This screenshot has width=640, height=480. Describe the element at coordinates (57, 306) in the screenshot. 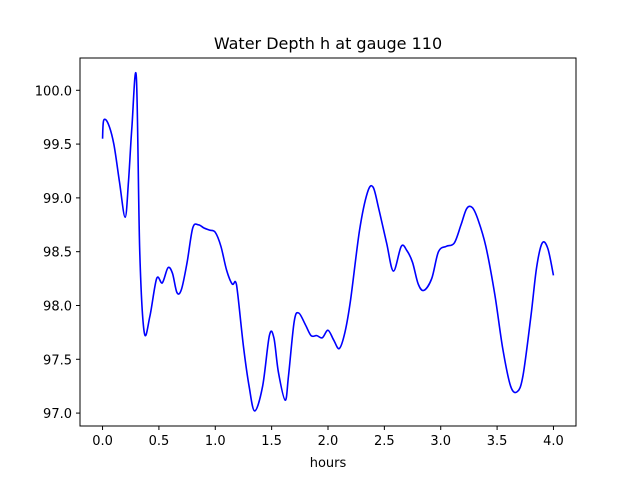

I see `y-tick-label: 98.0` at that location.